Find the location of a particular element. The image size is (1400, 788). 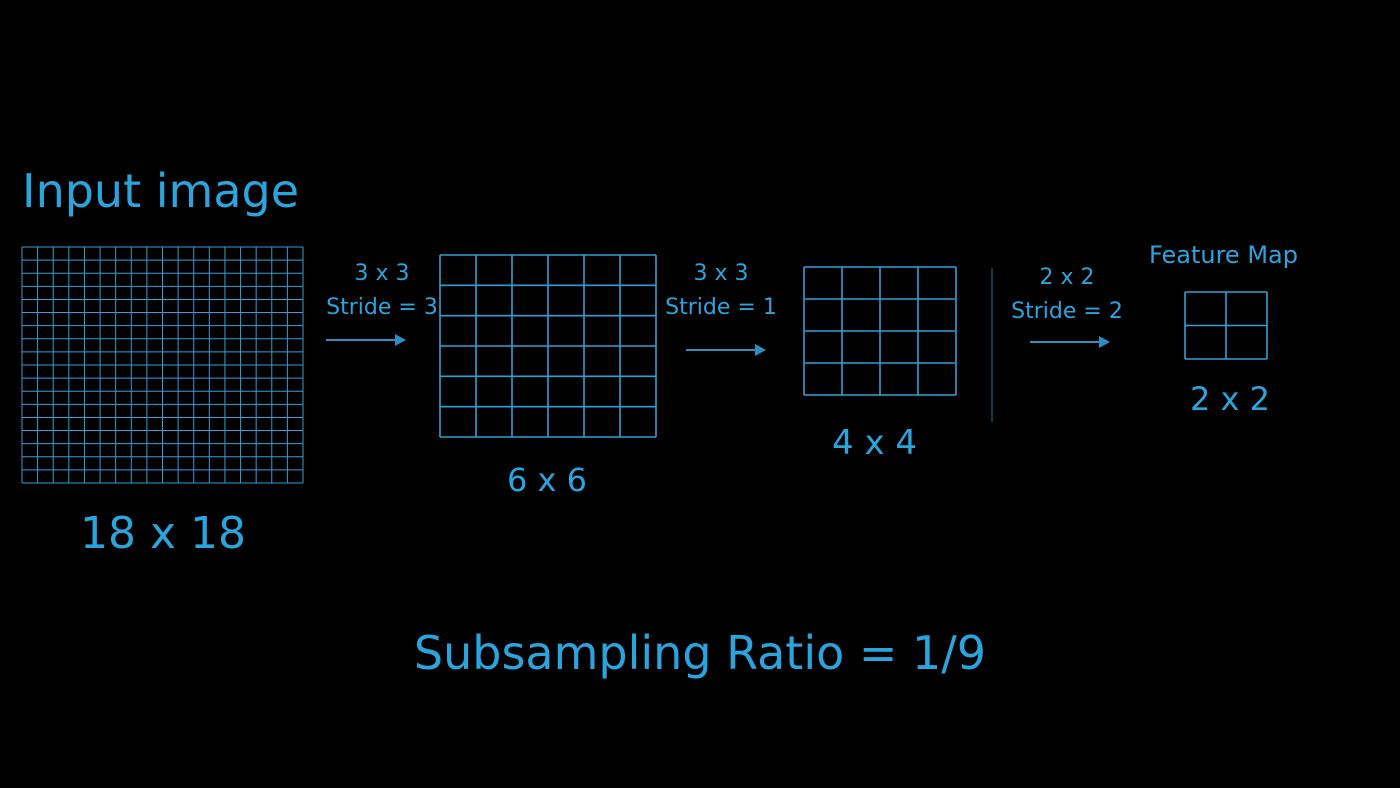

op3-stride: Stride = 2 is located at coordinates (1067, 312).